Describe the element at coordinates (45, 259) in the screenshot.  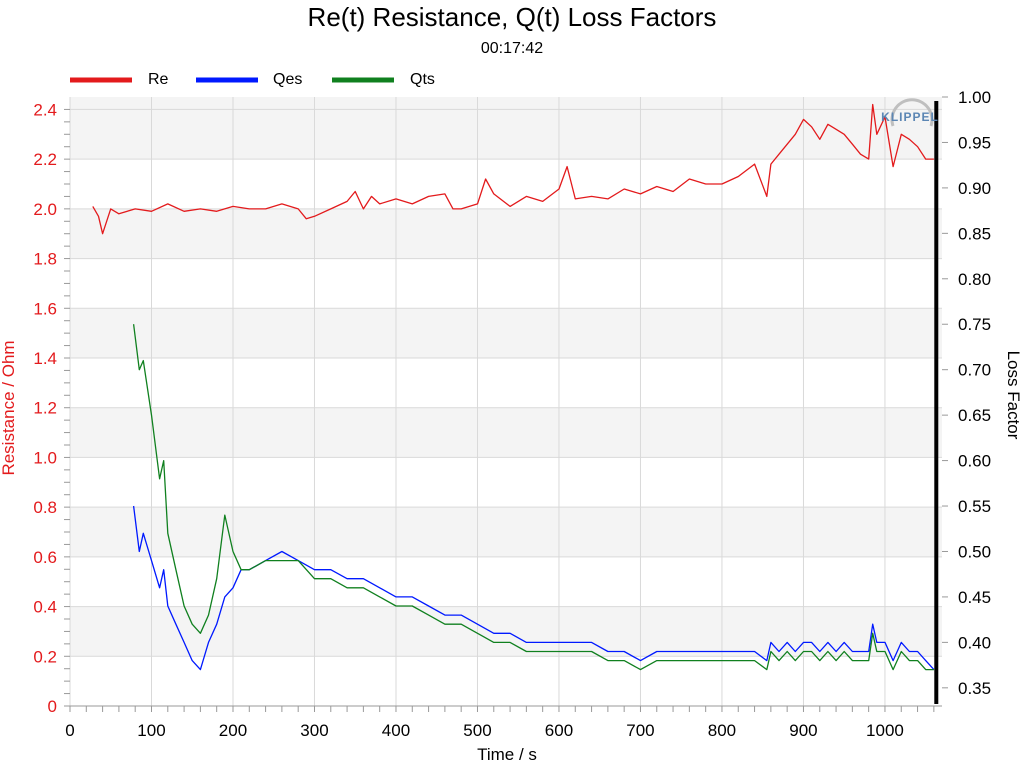
I see `y-left-tick-label: 1.8` at that location.